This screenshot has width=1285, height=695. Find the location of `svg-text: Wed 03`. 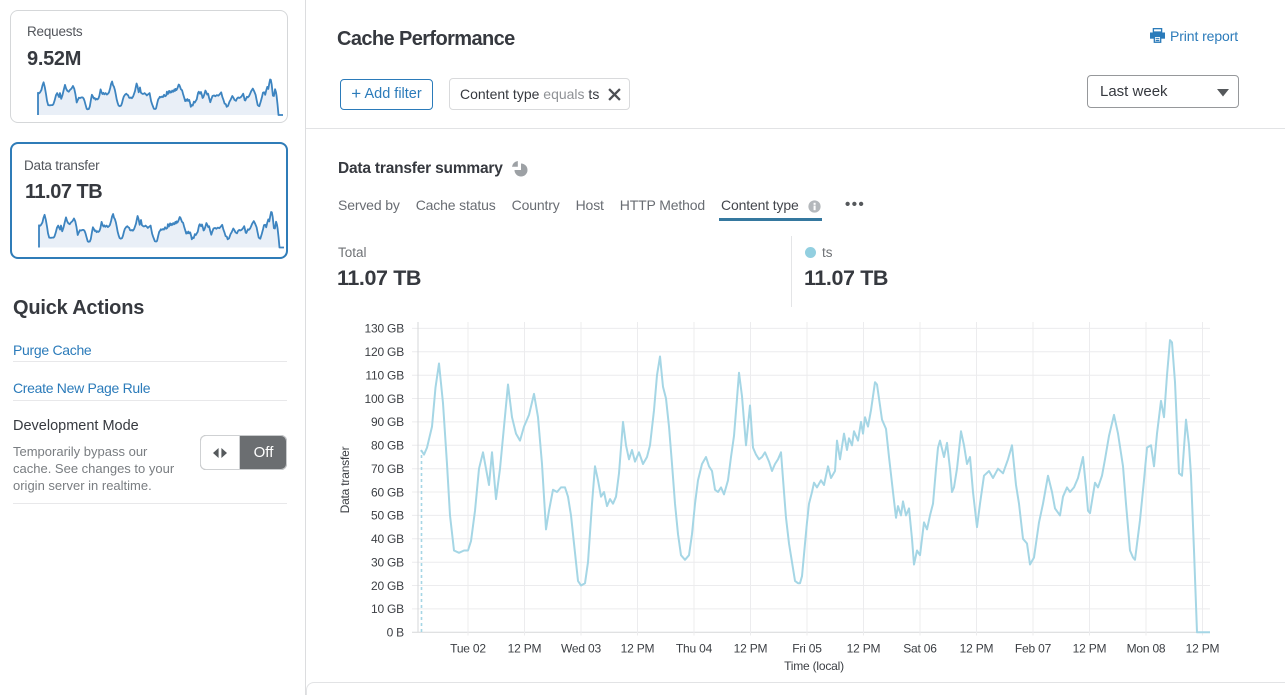

svg-text: Wed 03 is located at coordinates (581, 649).